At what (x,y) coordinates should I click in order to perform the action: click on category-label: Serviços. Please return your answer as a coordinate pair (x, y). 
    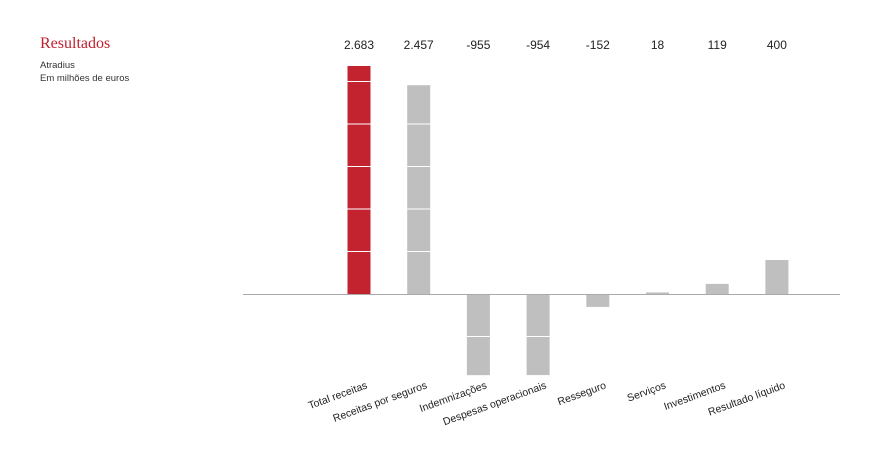
    Looking at the image, I should click on (647, 392).